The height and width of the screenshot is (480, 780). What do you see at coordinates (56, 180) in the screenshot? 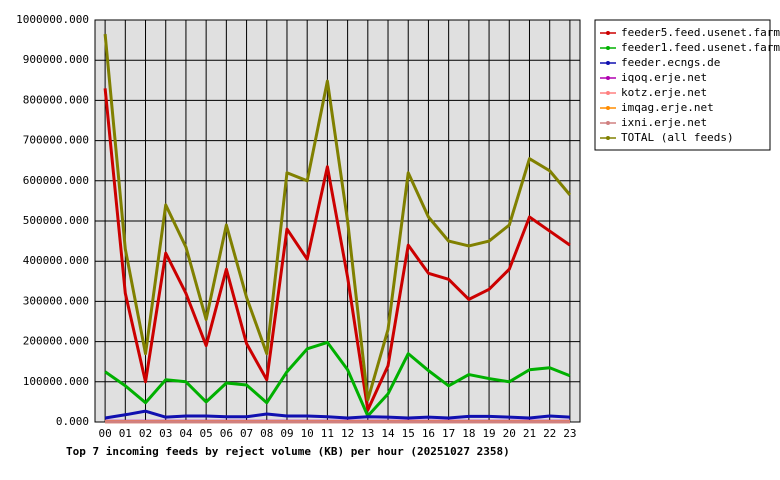
I see `y-tick-label: 600000.000` at bounding box center [56, 180].